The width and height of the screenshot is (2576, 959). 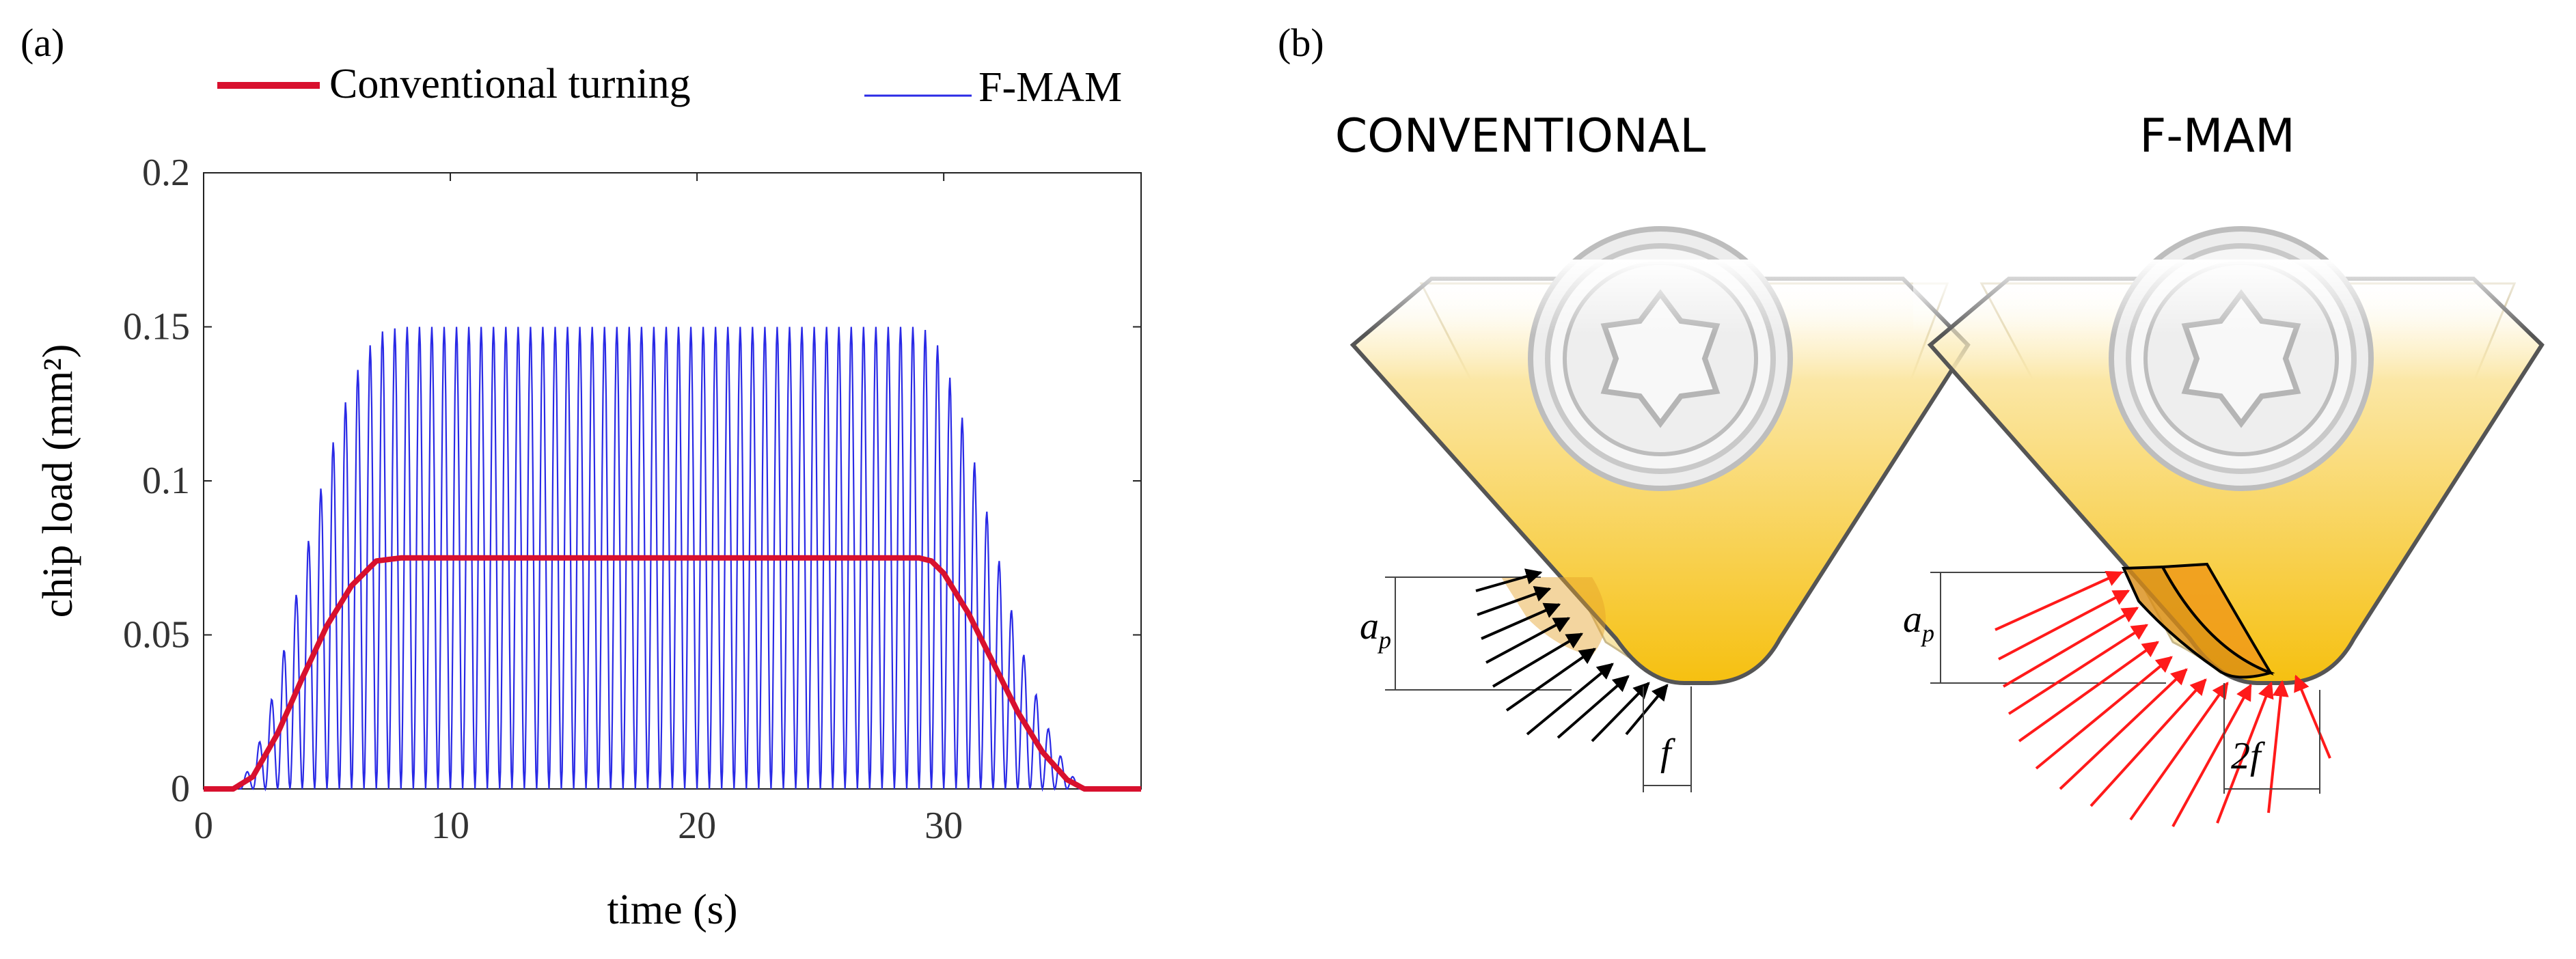 I want to click on conventional-force-arrows, so click(x=1572, y=655).